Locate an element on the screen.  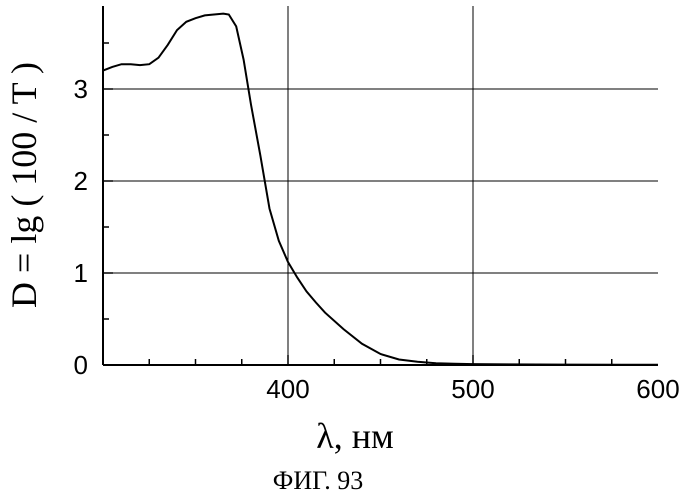
x-tick-label: 600 is located at coordinates (657, 389).